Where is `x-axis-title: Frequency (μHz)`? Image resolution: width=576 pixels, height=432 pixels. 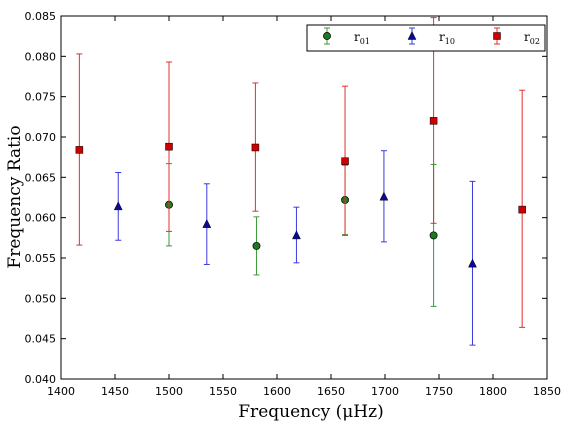
x-axis-title: Frequency (μHz) is located at coordinates (310, 412).